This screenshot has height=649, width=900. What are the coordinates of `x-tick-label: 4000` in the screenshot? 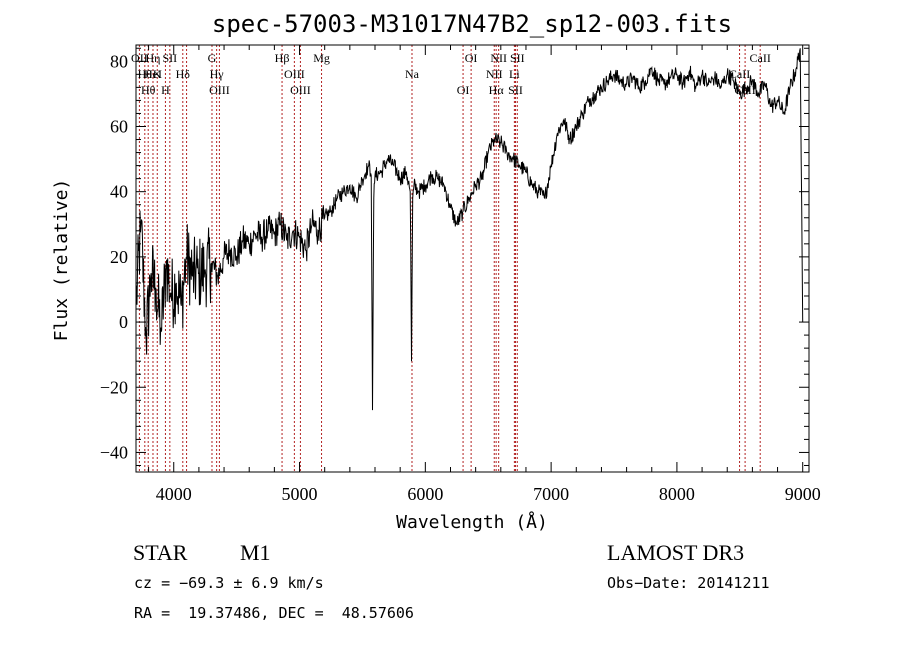 It's located at (174, 494).